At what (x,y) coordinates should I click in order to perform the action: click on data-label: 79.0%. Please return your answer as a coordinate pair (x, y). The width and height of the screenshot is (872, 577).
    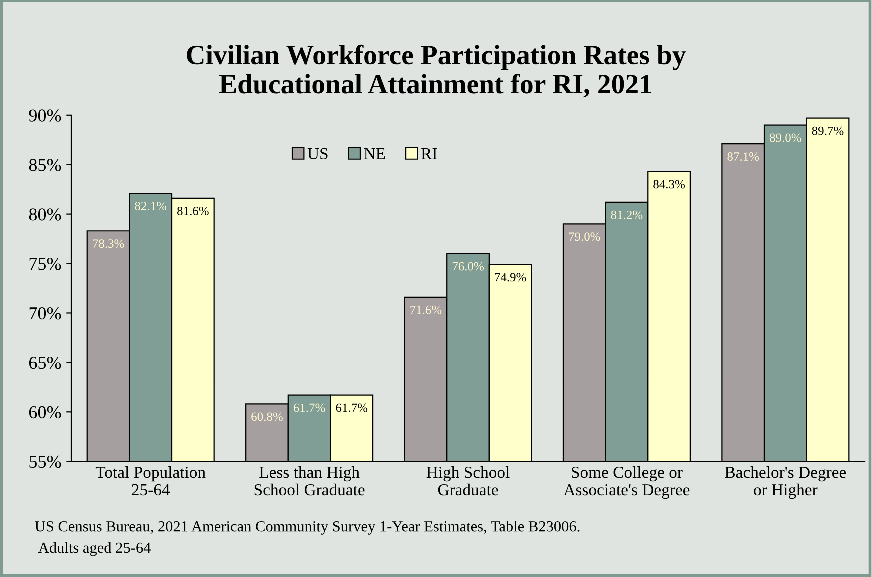
    Looking at the image, I should click on (584, 237).